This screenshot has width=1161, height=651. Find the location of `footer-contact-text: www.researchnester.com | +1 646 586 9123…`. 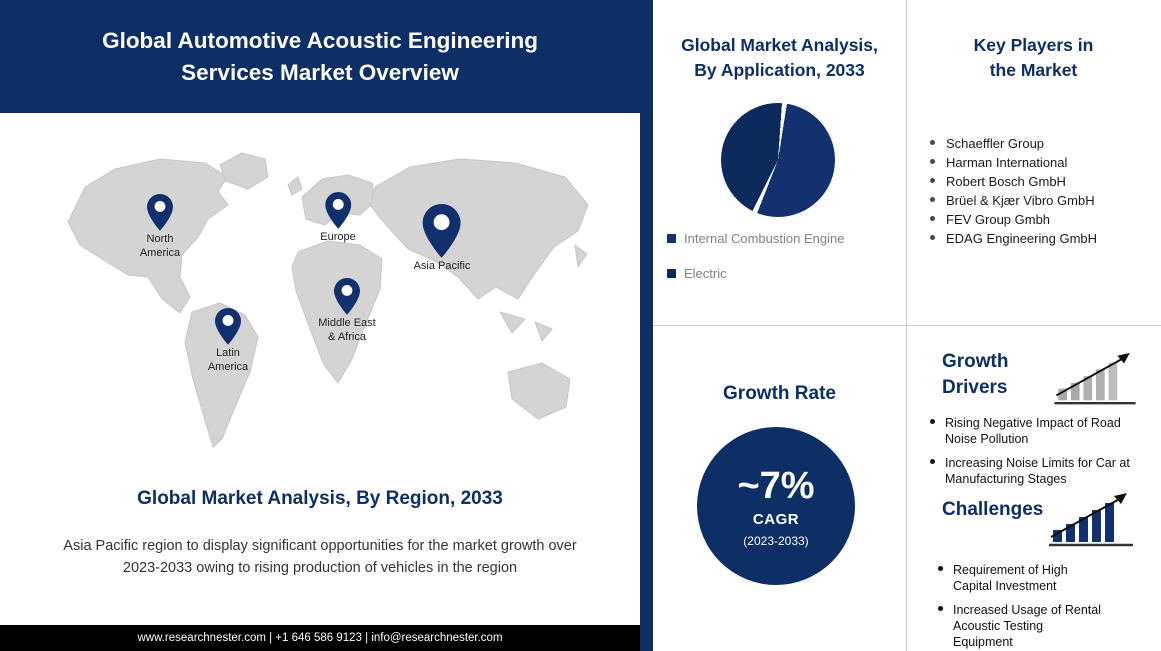

footer-contact-text: www.researchnester.com | +1 646 586 9123… is located at coordinates (320, 638).